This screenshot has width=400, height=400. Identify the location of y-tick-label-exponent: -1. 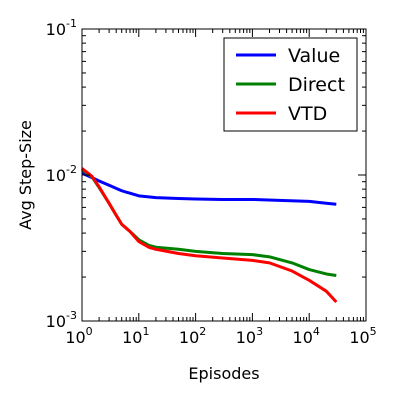
(71, 23).